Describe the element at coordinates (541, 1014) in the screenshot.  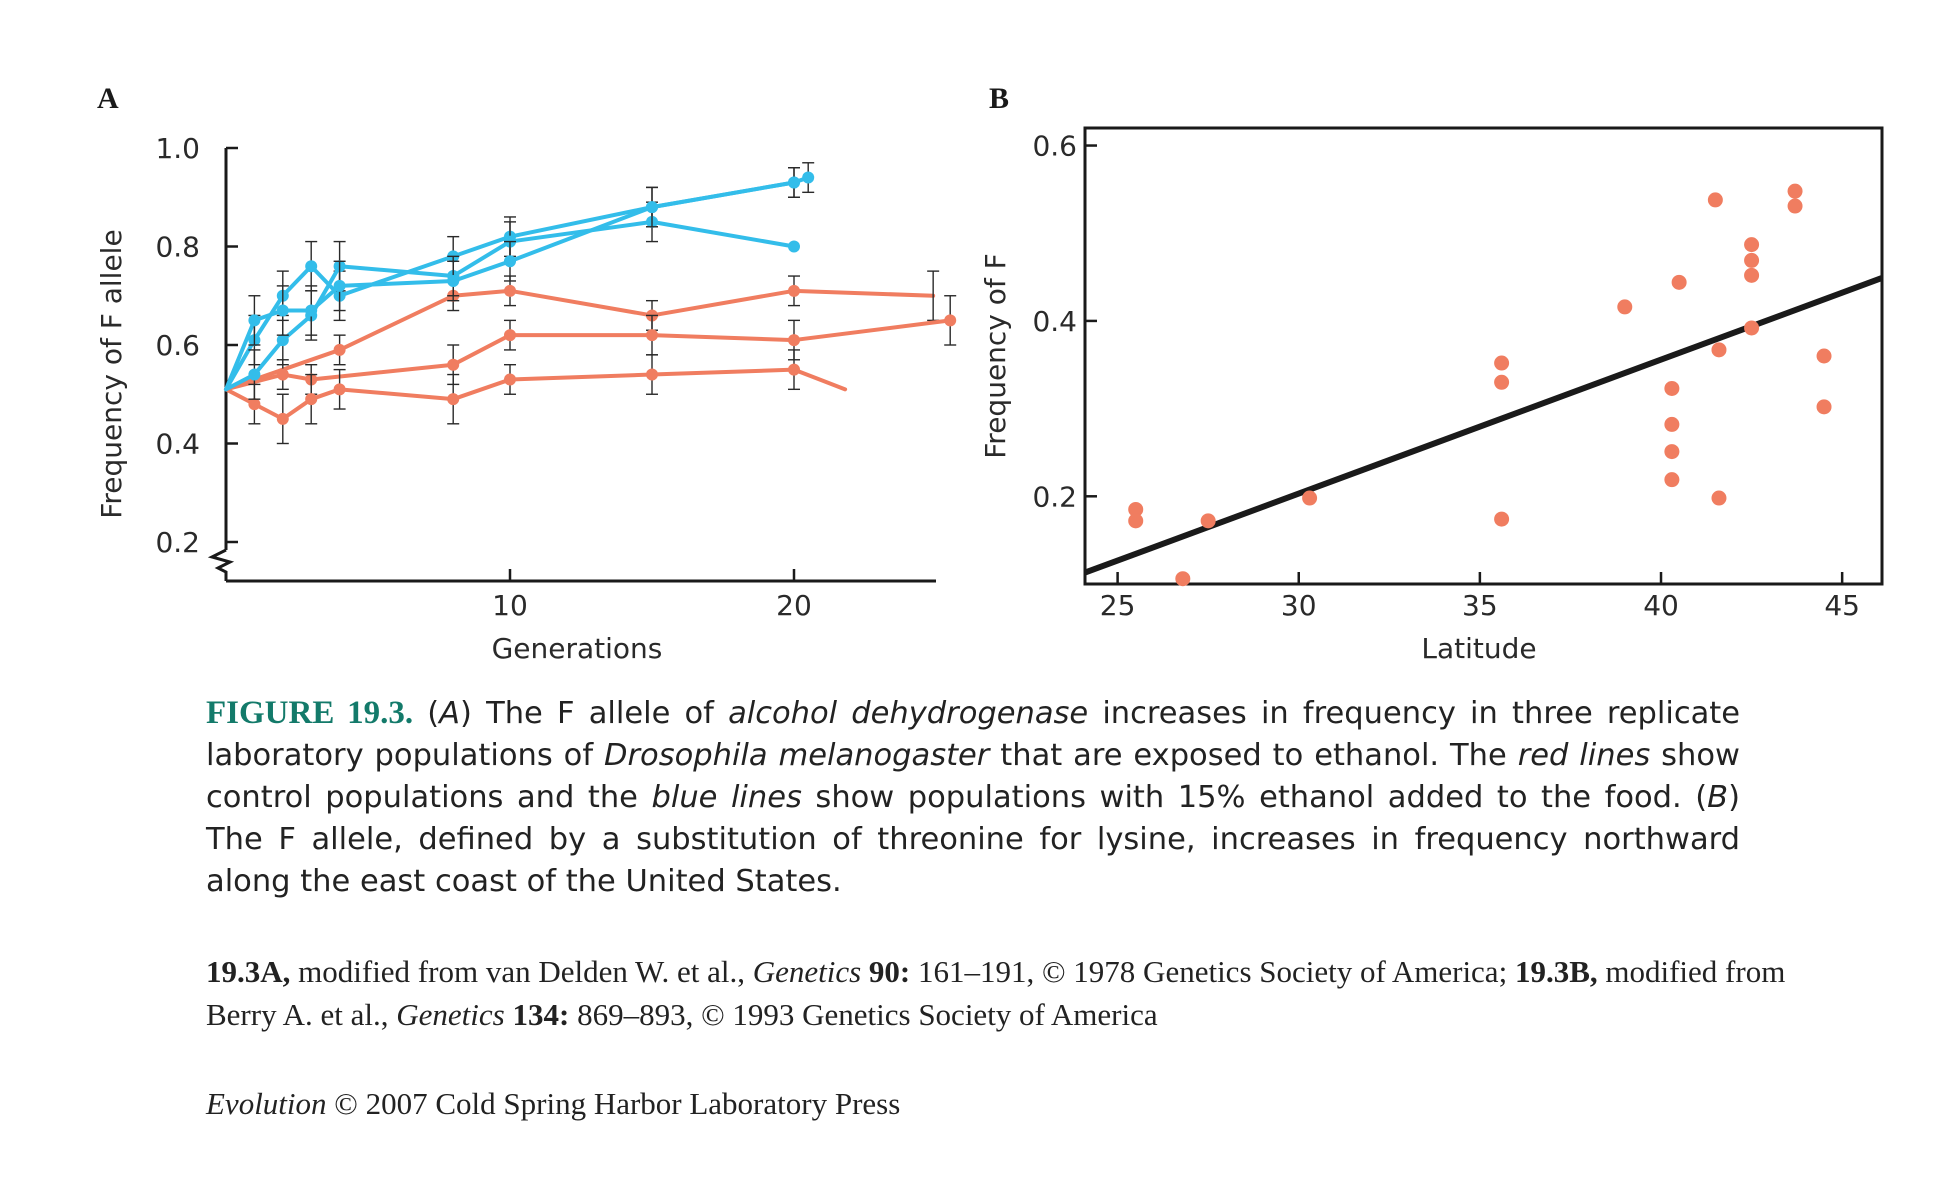
I see `text-segment: 134:` at that location.